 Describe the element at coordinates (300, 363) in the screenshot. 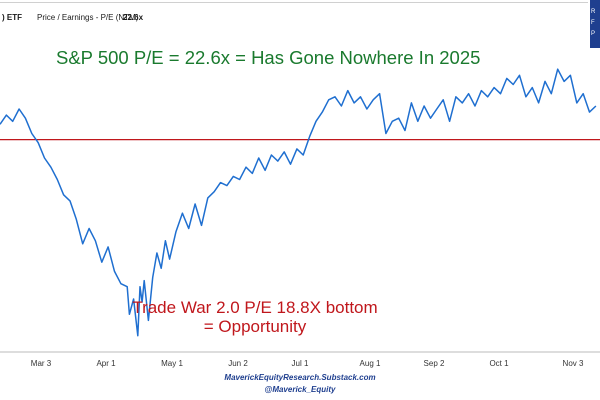

I see `x-tick-label: Jul 1` at that location.